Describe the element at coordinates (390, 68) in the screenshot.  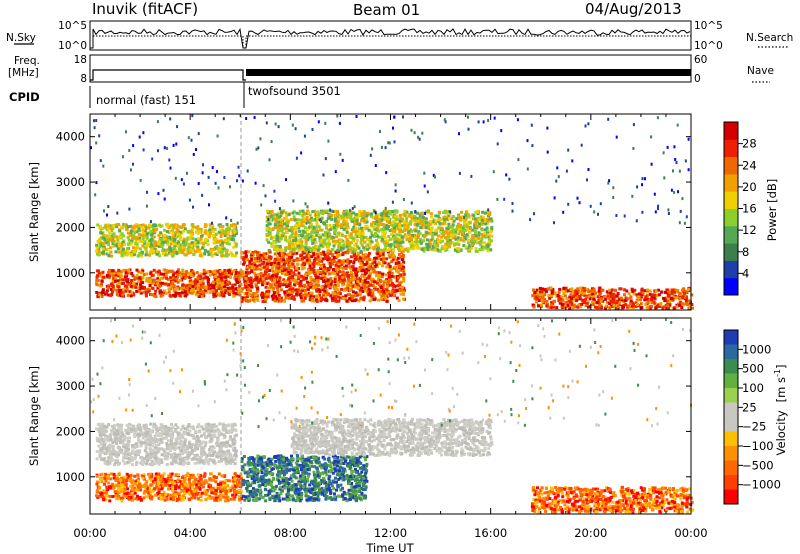
I see `freq-strip-frame` at that location.